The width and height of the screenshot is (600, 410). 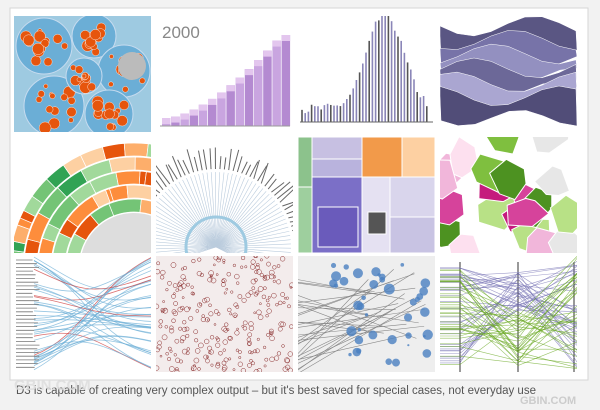 What do you see at coordinates (508, 106) in the screenshot?
I see `stream-layer` at bounding box center [508, 106].